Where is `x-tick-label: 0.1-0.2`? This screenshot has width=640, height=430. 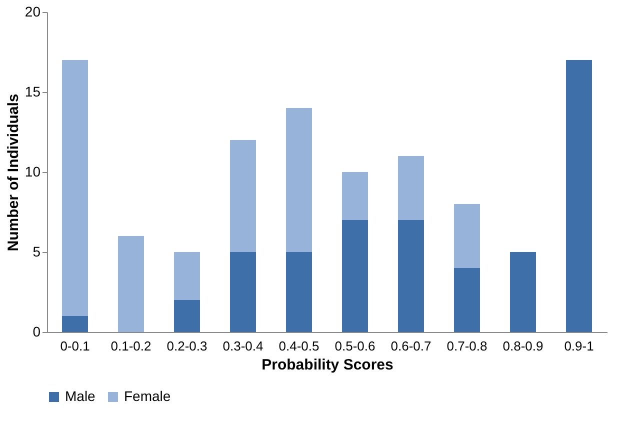
x-tick-label: 0.1-0.2 is located at coordinates (131, 346).